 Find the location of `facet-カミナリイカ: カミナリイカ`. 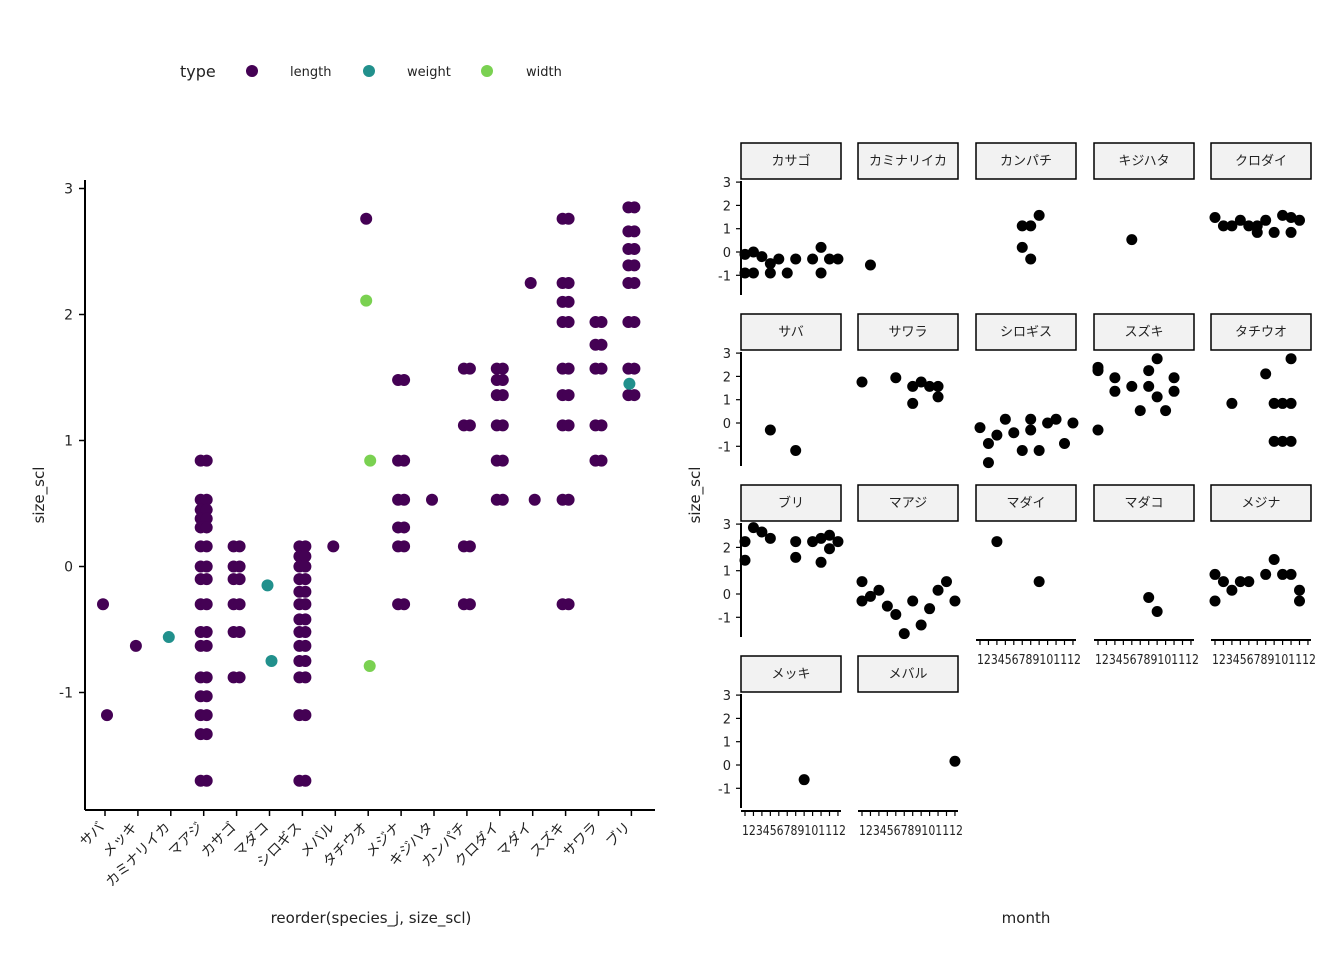

facet-カミナリイカ: カミナリイカ is located at coordinates (908, 206).